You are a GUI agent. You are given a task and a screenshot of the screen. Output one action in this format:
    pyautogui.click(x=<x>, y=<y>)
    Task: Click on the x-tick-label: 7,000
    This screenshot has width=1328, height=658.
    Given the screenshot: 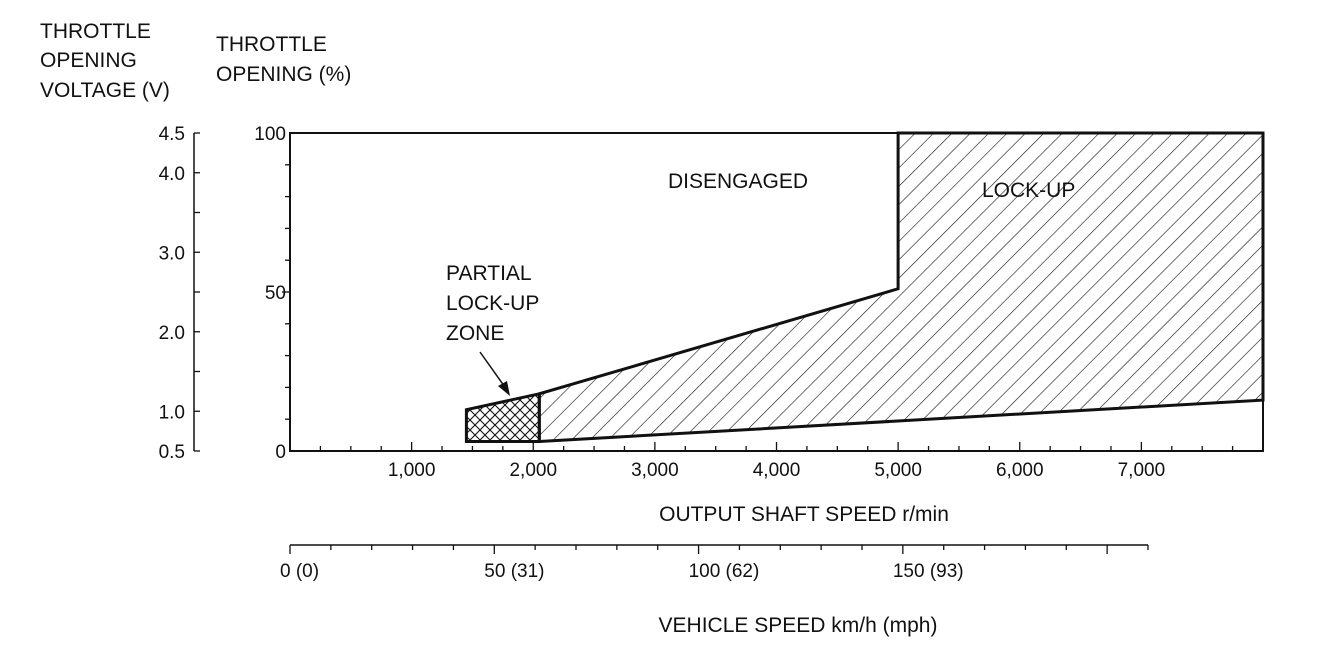 What is the action you would take?
    pyautogui.click(x=1142, y=470)
    